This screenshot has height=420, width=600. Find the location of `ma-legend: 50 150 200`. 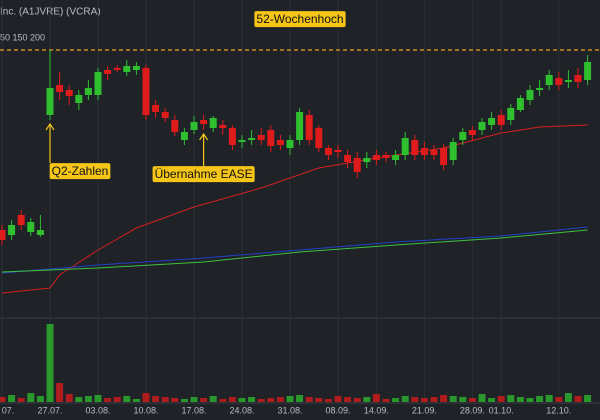

ma-legend: 50 150 200 is located at coordinates (22, 37).